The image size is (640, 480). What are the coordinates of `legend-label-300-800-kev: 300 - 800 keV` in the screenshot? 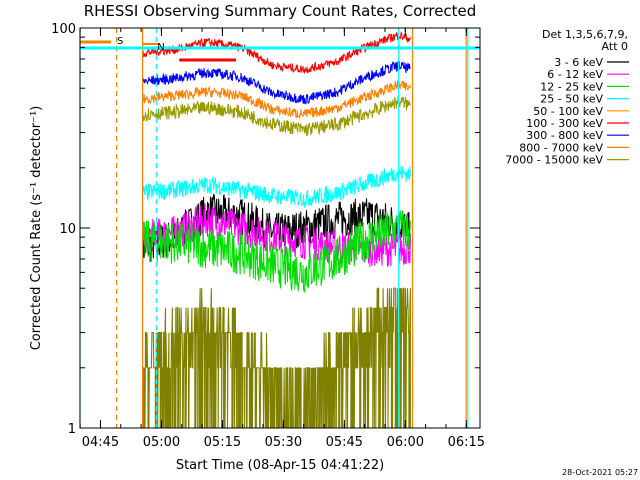 It's located at (564, 135).